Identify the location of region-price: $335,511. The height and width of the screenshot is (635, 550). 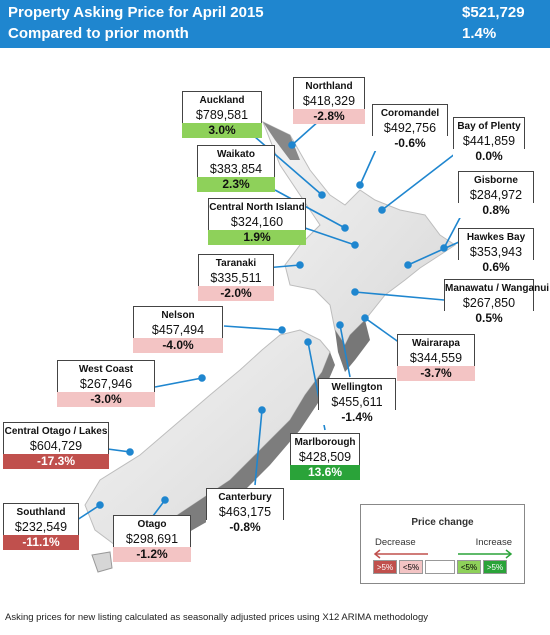
(236, 278).